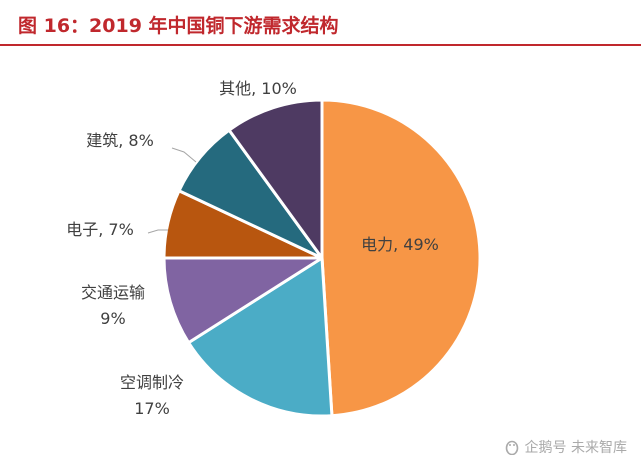 This screenshot has height=463, width=641. What do you see at coordinates (100, 229) in the screenshot?
I see `slice-label-4: 电子, 7%` at bounding box center [100, 229].